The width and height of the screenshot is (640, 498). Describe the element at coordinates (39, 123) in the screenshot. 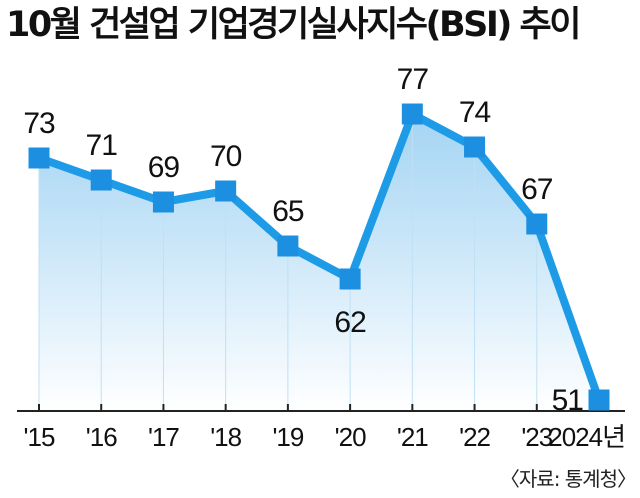

I see `value-label-0: 73` at that location.